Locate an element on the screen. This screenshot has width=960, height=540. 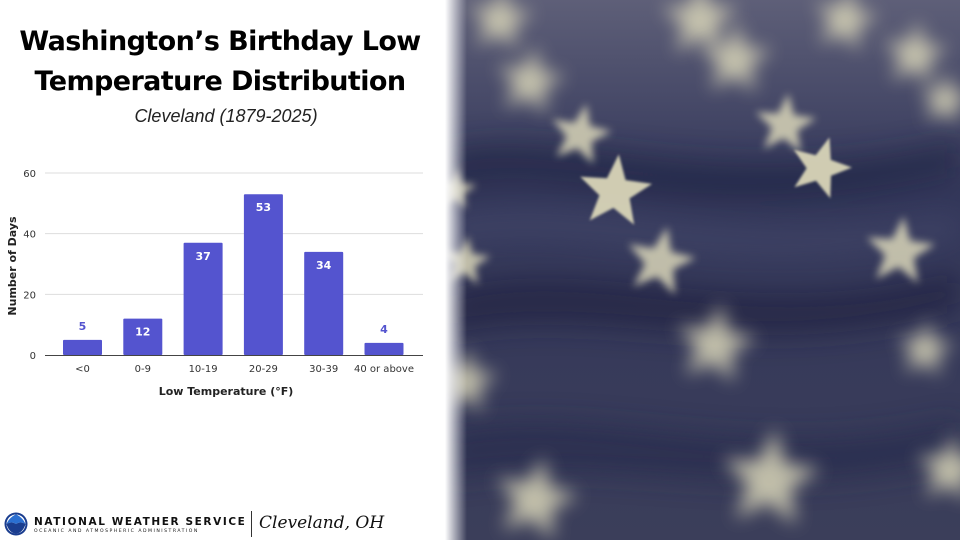
x-tick-label: 40 or above is located at coordinates (384, 369).